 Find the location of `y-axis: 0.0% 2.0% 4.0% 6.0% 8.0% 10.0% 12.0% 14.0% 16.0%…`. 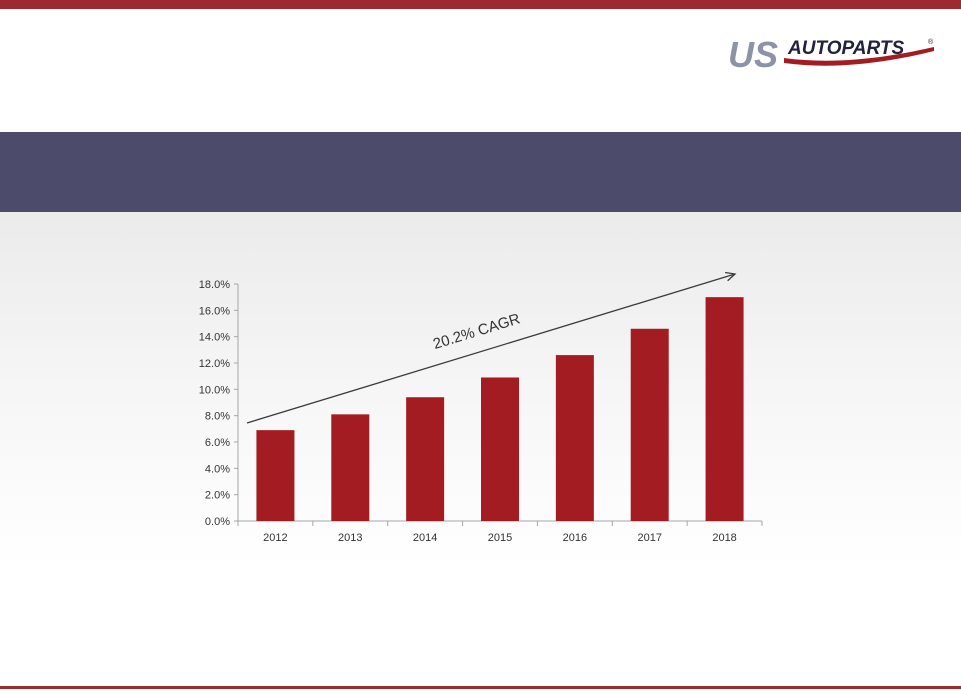

y-axis: 0.0% 2.0% 4.0% 6.0% 8.0% 10.0% 12.0% 14.0% 16.0%… is located at coordinates (219, 403).